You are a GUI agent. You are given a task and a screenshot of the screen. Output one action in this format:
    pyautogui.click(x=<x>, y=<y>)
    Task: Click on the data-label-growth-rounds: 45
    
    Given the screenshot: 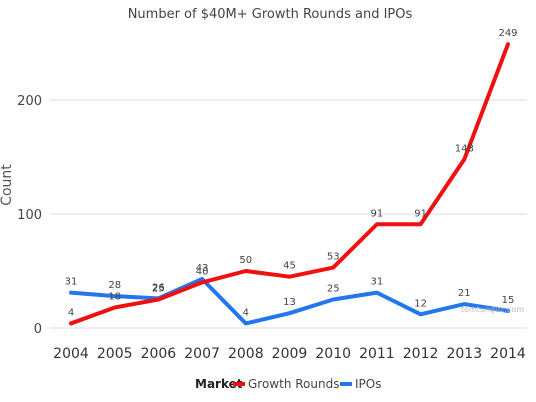 What is the action you would take?
    pyautogui.click(x=289, y=266)
    